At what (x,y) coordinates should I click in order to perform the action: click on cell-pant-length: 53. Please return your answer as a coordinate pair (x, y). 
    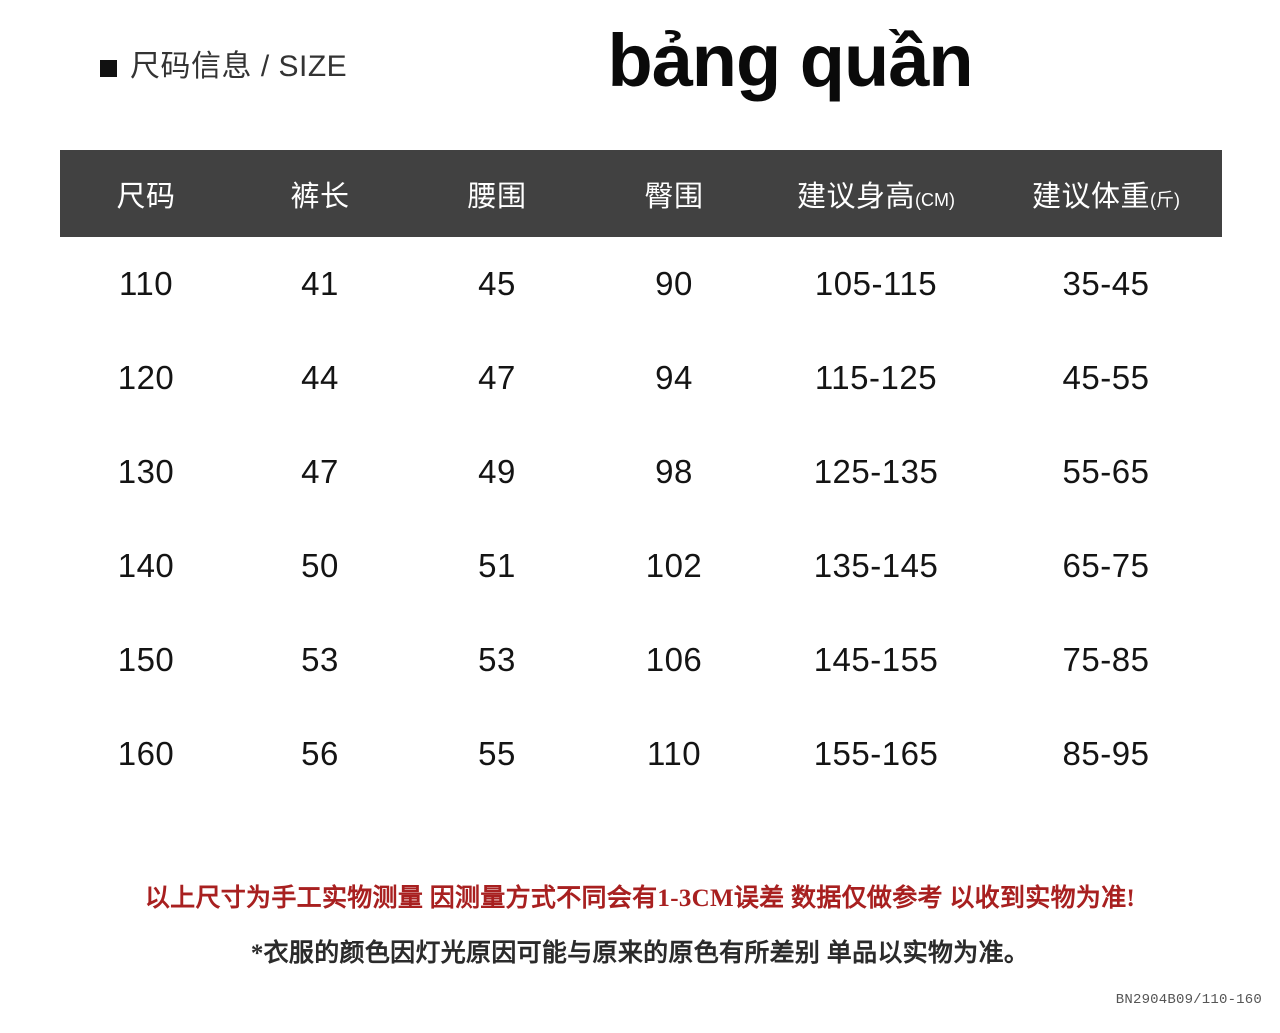
    Looking at the image, I should click on (320, 660).